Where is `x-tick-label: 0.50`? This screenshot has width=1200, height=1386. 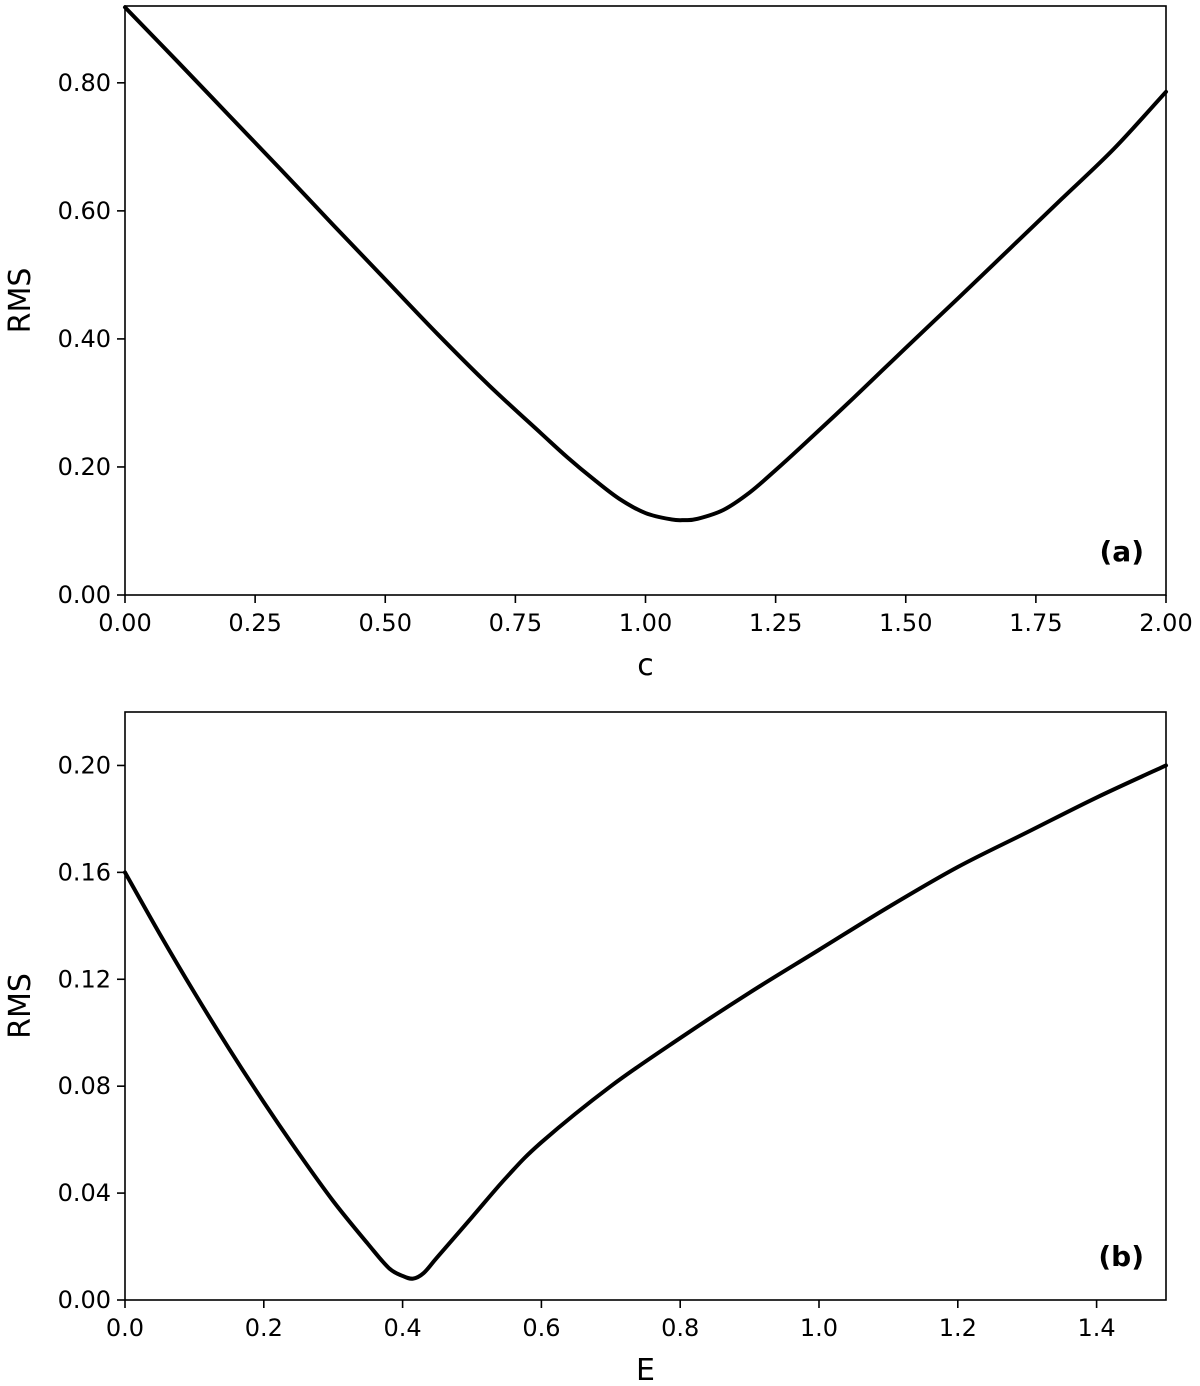 x-tick-label: 0.50 is located at coordinates (385, 623).